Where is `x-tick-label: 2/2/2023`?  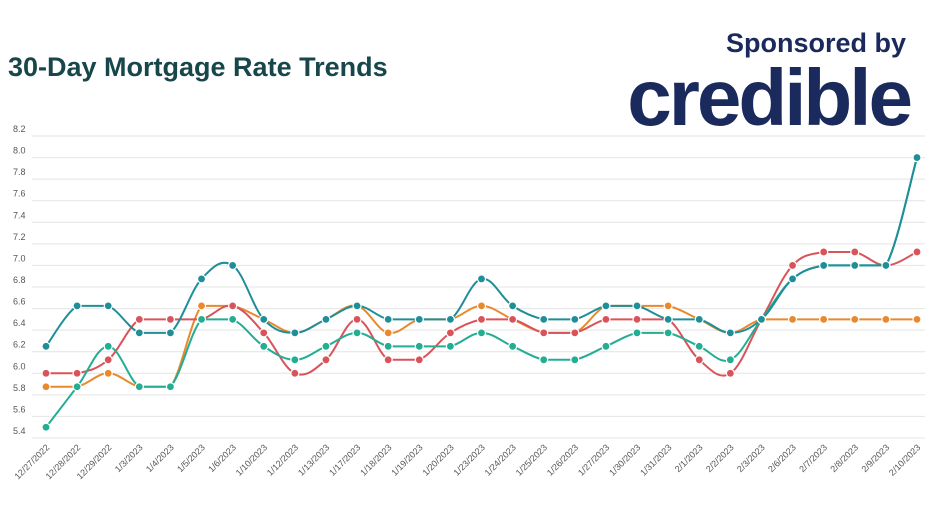 x-tick-label: 2/2/2023 is located at coordinates (720, 458).